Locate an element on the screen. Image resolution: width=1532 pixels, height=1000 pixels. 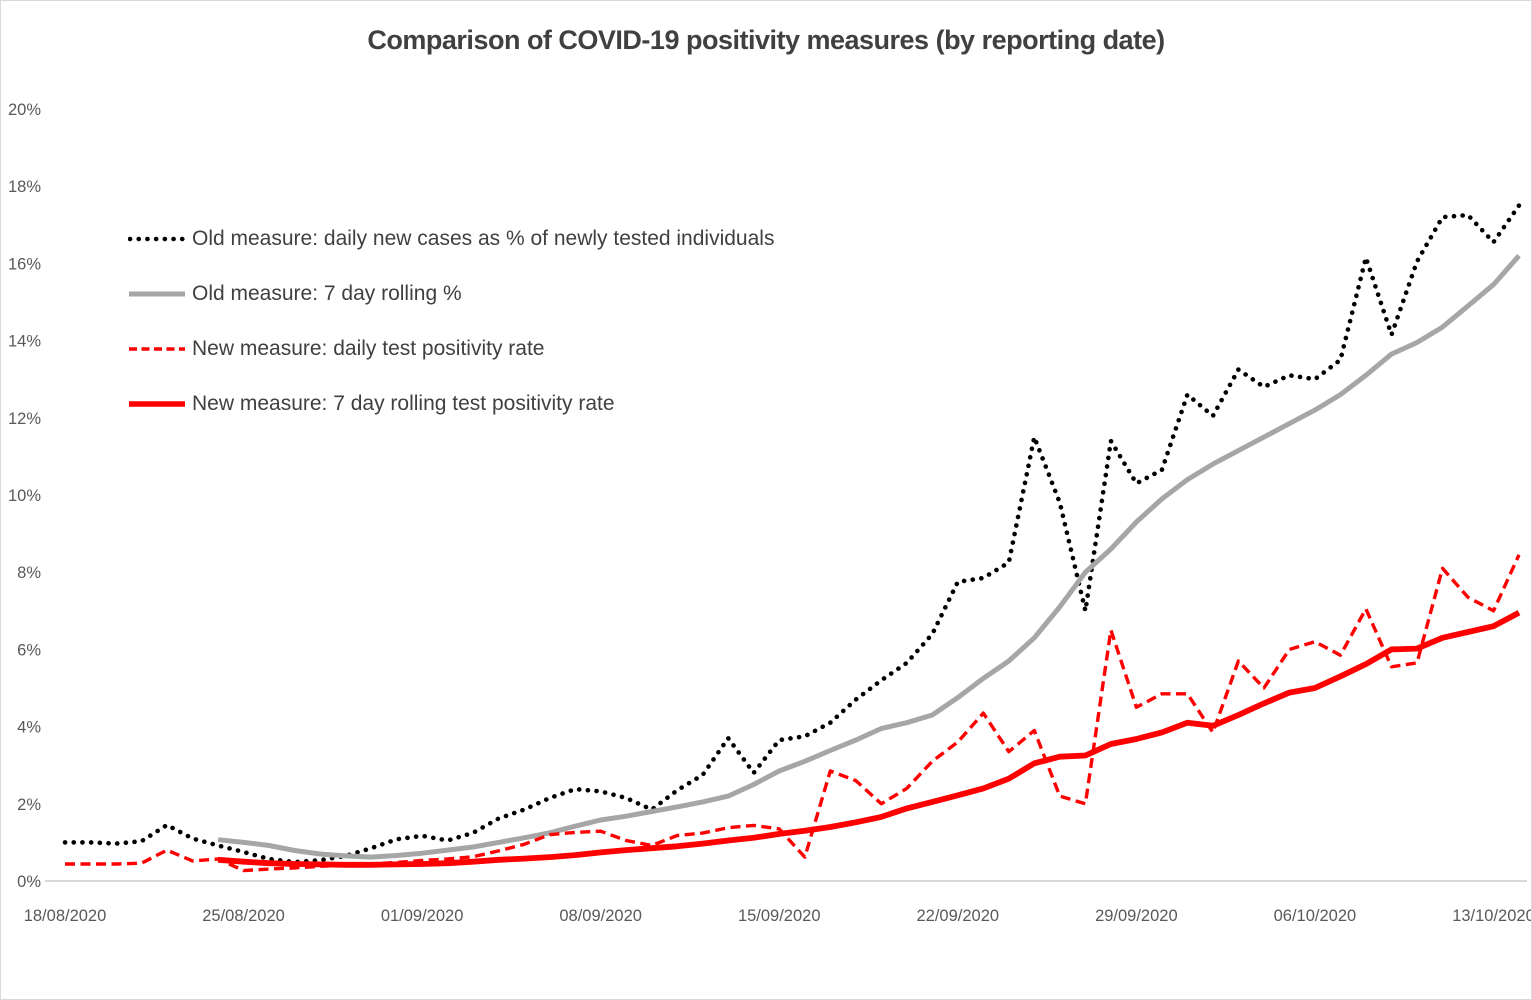
legend-label-new-daily: New measure: daily test positivity rate is located at coordinates (368, 348).